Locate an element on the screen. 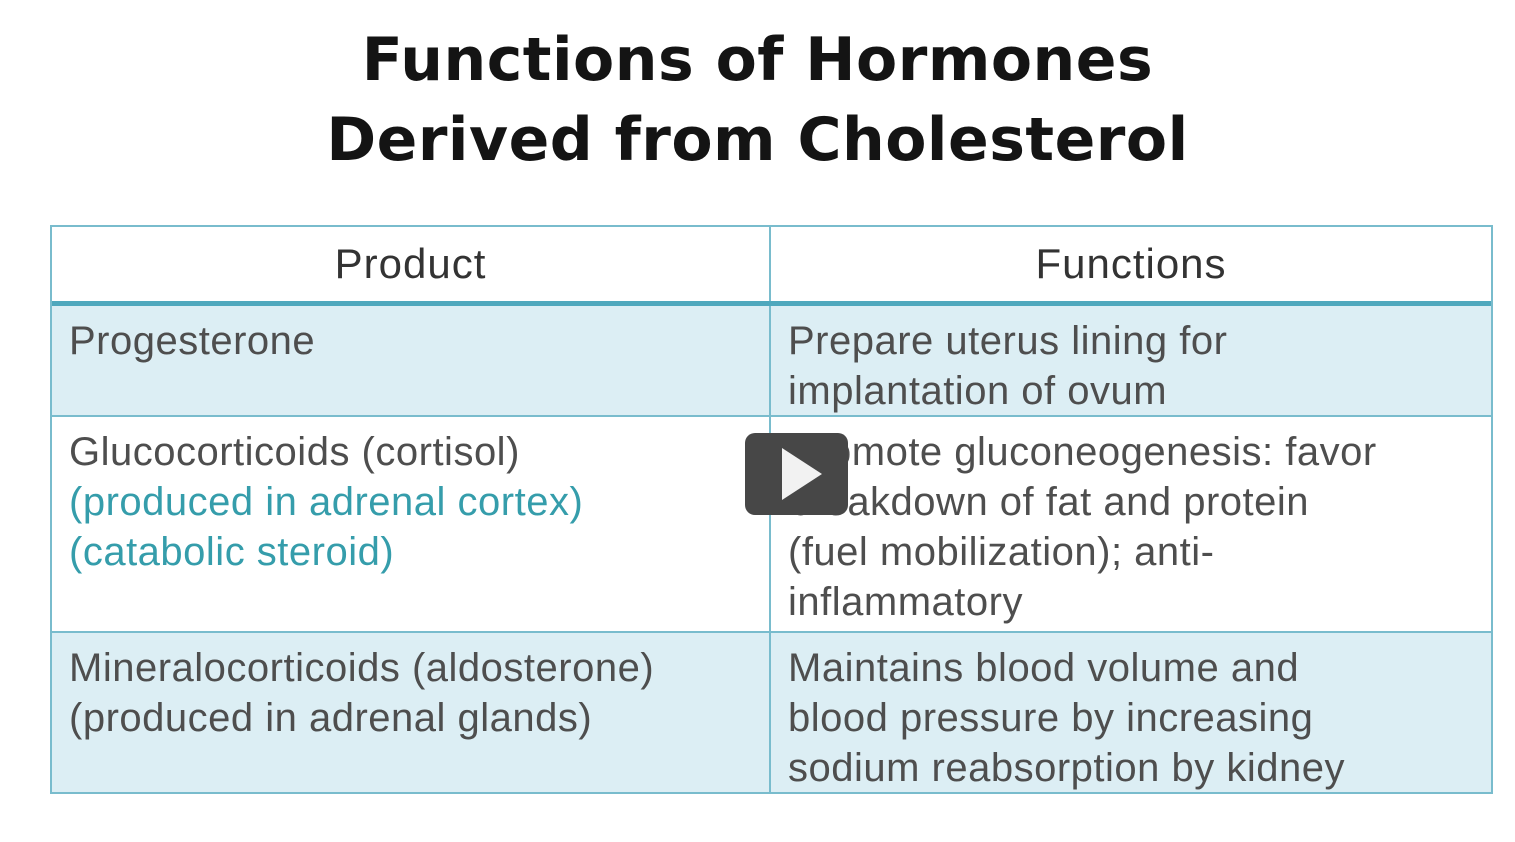  play-button is located at coordinates (796, 474).